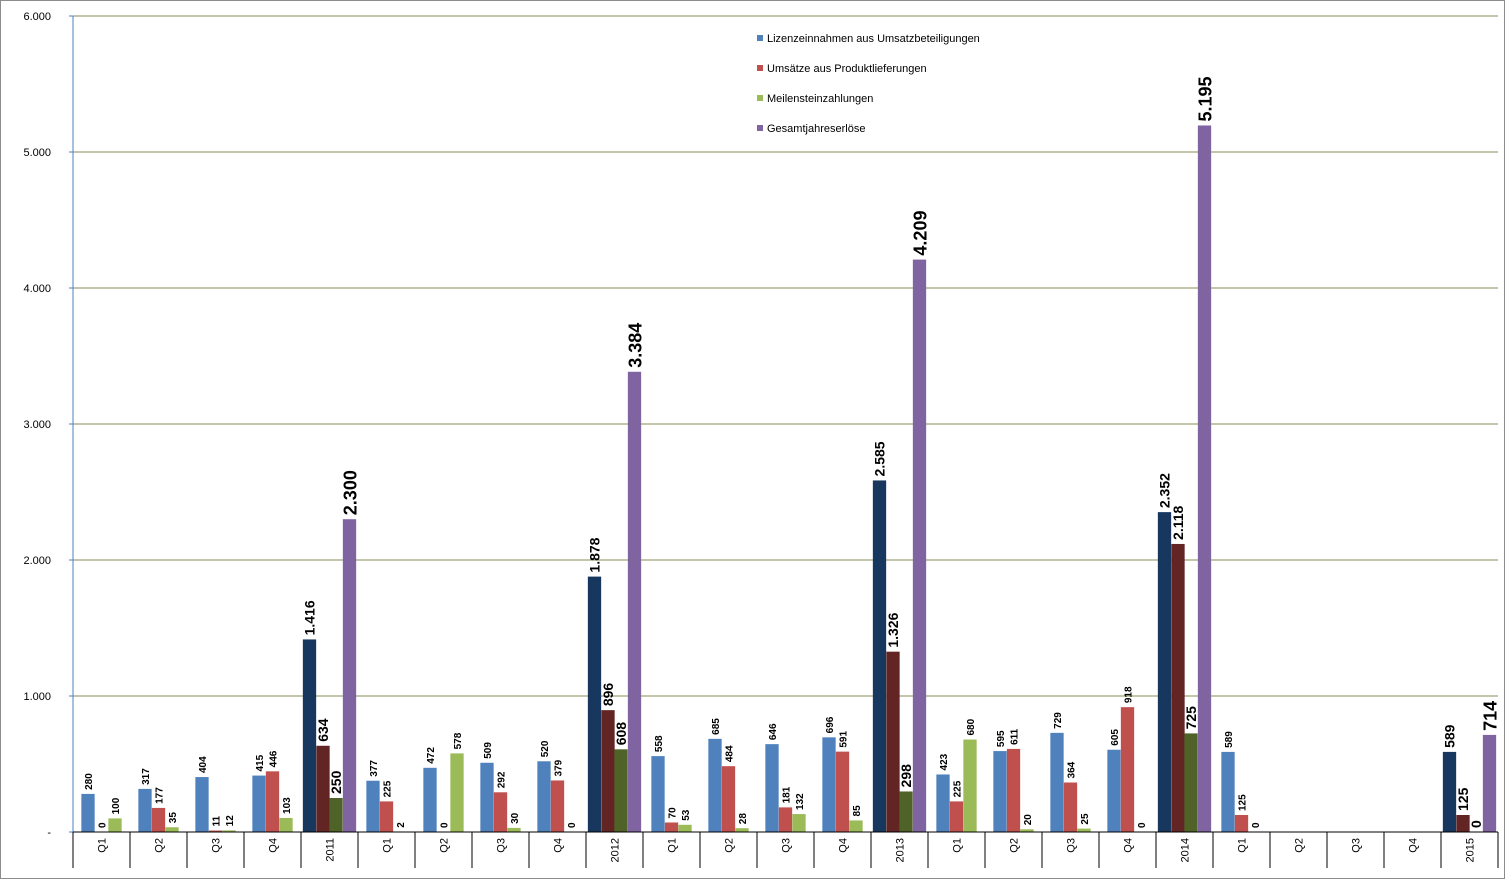 This screenshot has width=1505, height=880. What do you see at coordinates (401, 825) in the screenshot?
I see `data-label: 2` at bounding box center [401, 825].